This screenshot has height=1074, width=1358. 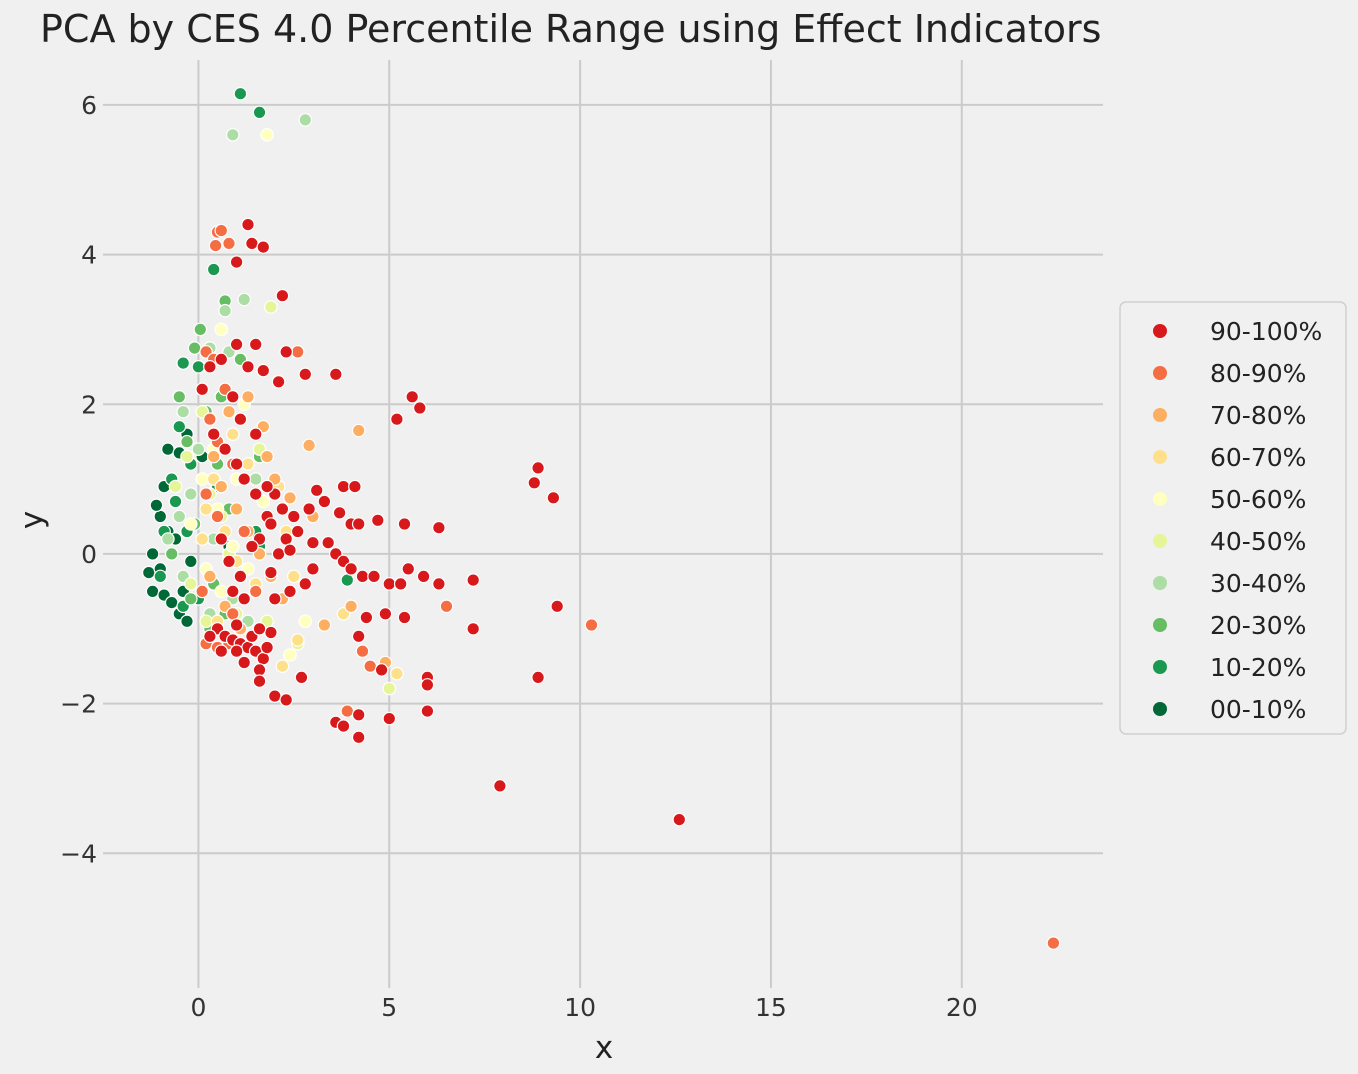 I want to click on x-tick-label: 20, so click(x=962, y=1007).